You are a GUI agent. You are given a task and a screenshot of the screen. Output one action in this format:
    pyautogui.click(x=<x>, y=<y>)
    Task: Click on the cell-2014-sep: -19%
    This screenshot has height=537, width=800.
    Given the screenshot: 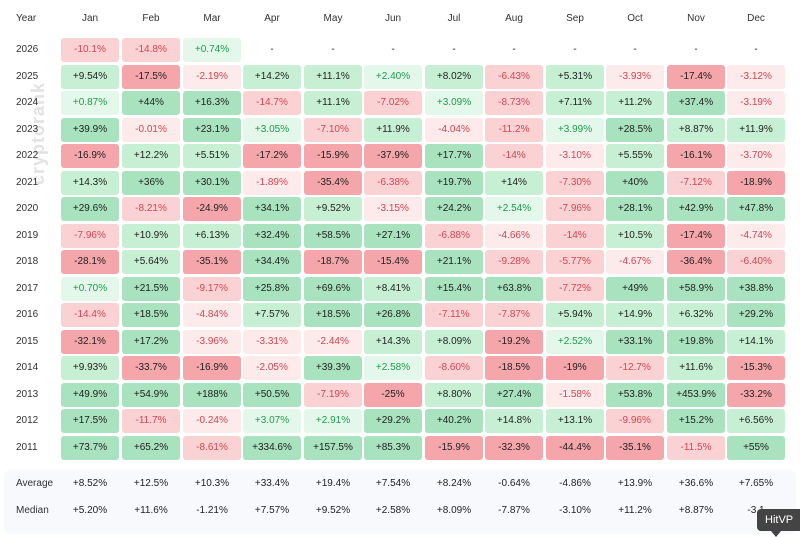 What is the action you would take?
    pyautogui.click(x=575, y=368)
    